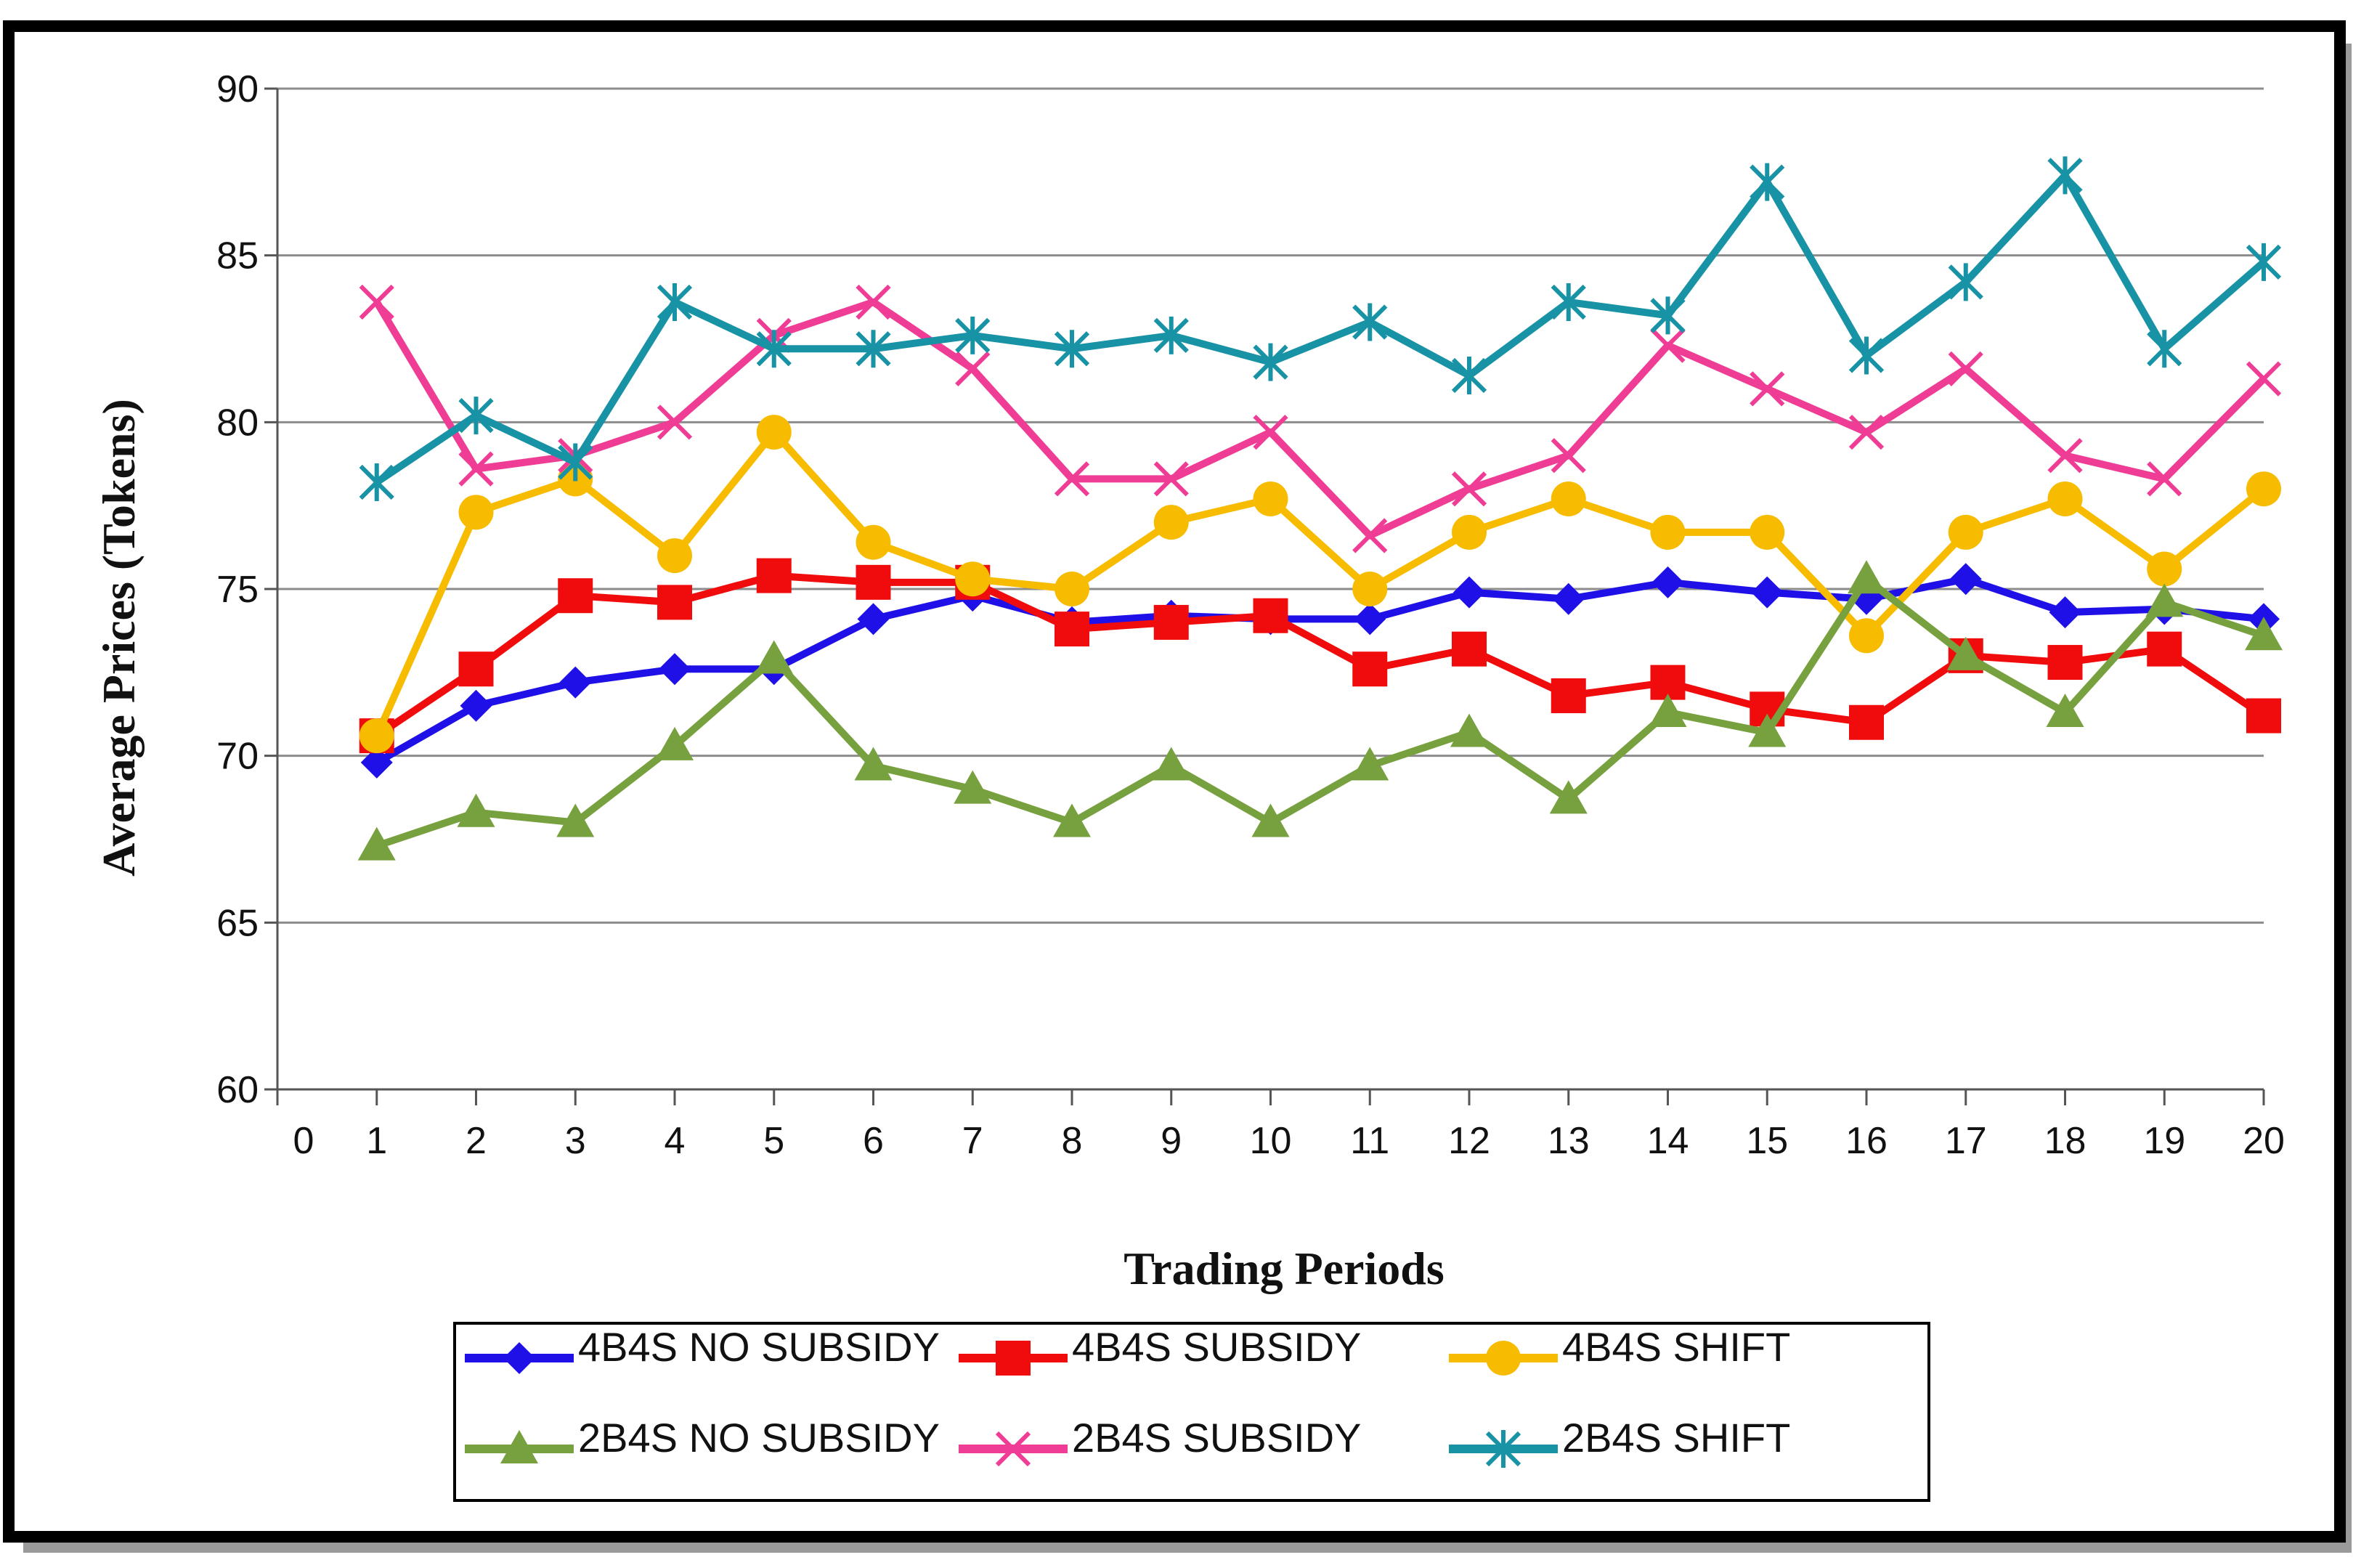 The width and height of the screenshot is (2377, 1568). I want to click on series-line-4b4s-no-subsidy, so click(1319, 670).